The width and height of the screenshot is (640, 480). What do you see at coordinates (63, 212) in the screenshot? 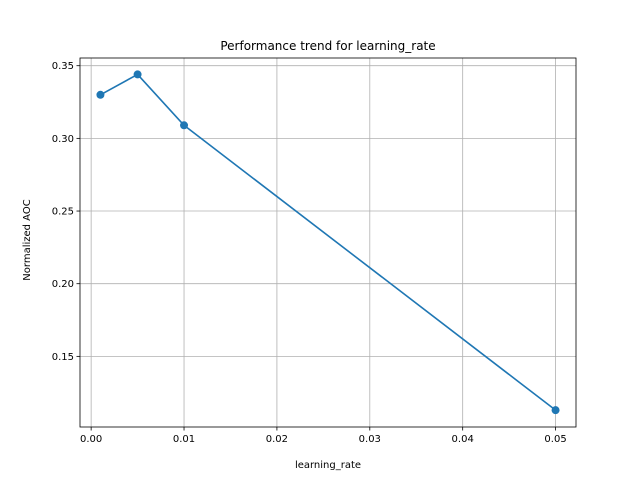
I see `y-tick-label: 0.25` at bounding box center [63, 212].